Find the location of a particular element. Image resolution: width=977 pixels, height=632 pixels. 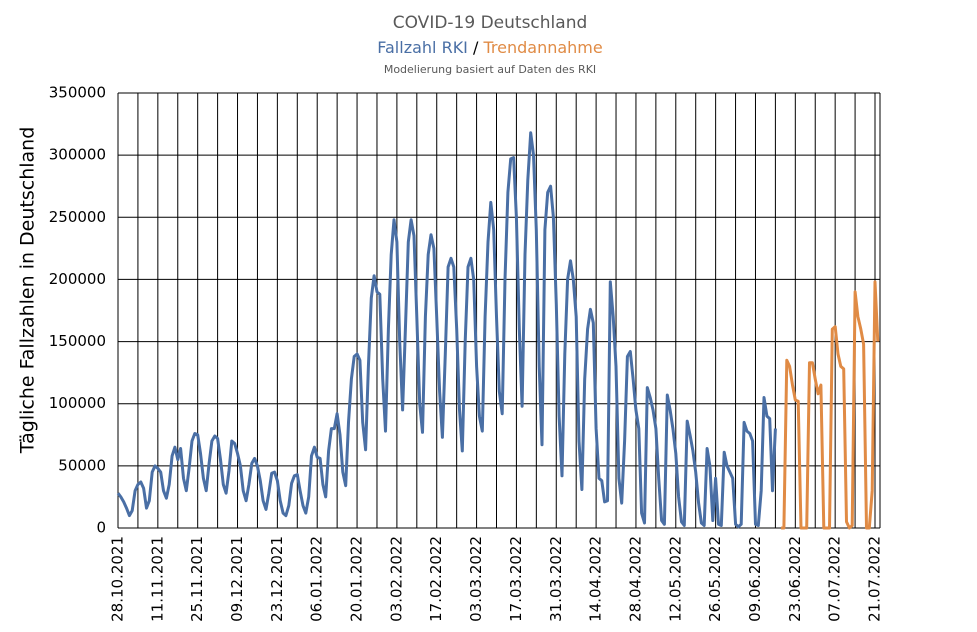

x-tick-label: 17.03.2022 is located at coordinates (516, 579).